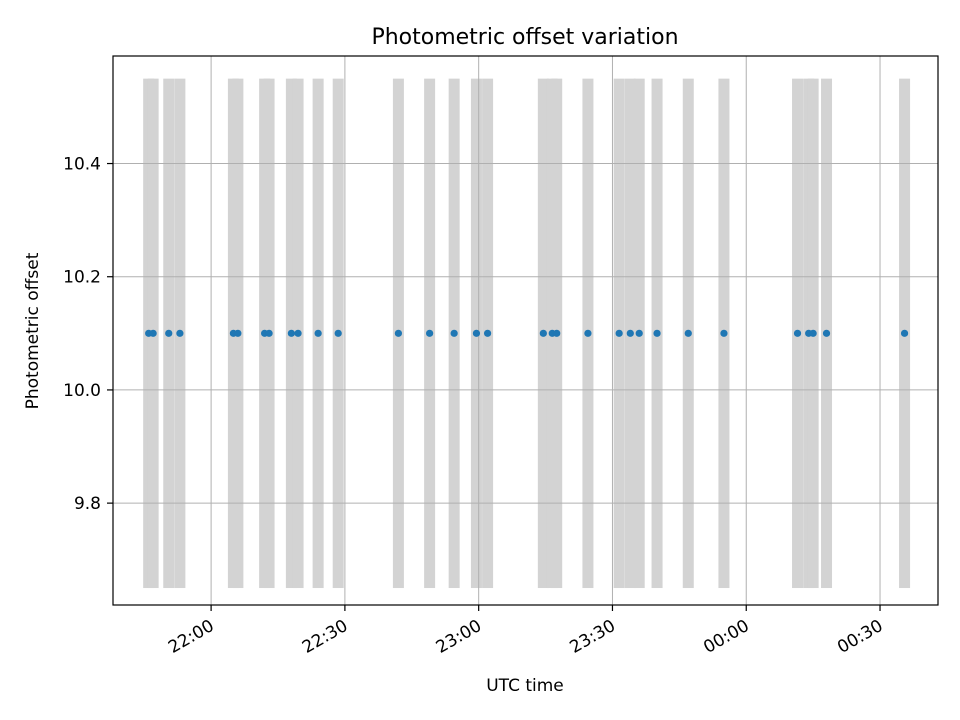 Image resolution: width=960 pixels, height=720 pixels. What do you see at coordinates (82, 391) in the screenshot?
I see `y-tick-label: 10.0` at bounding box center [82, 391].